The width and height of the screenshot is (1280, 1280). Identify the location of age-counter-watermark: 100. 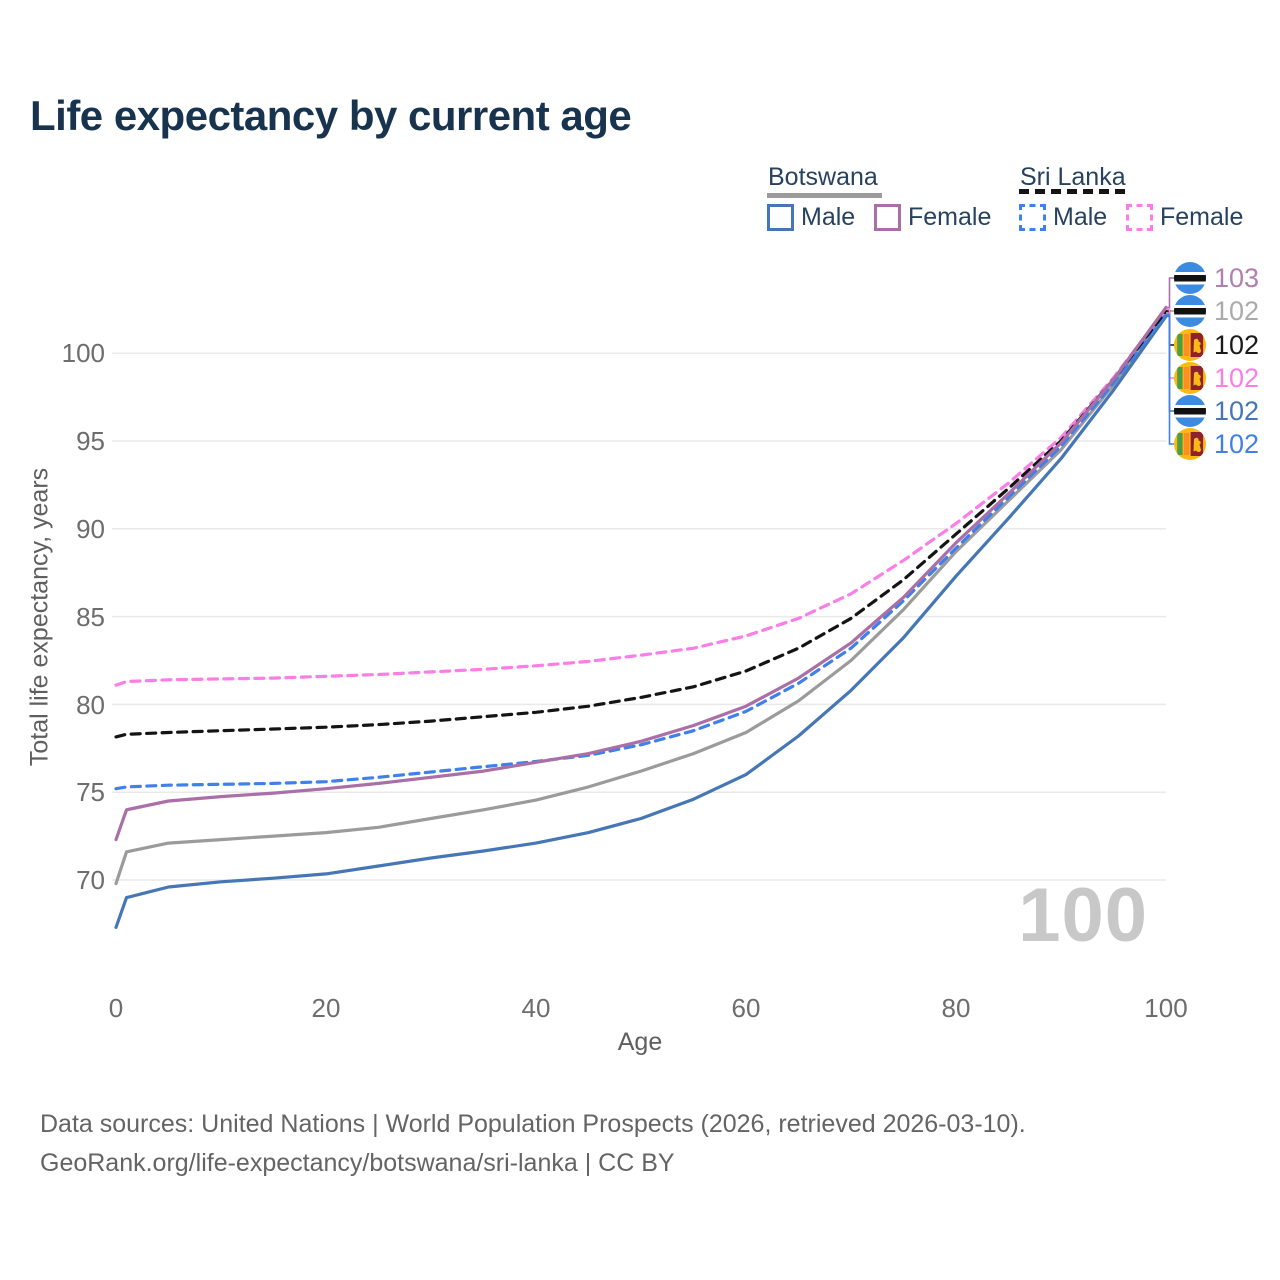
(1083, 915).